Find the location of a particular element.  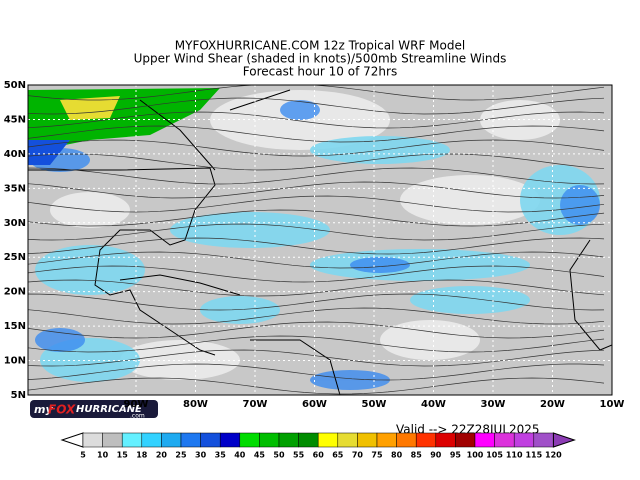

lon-label: 30W is located at coordinates (493, 404).